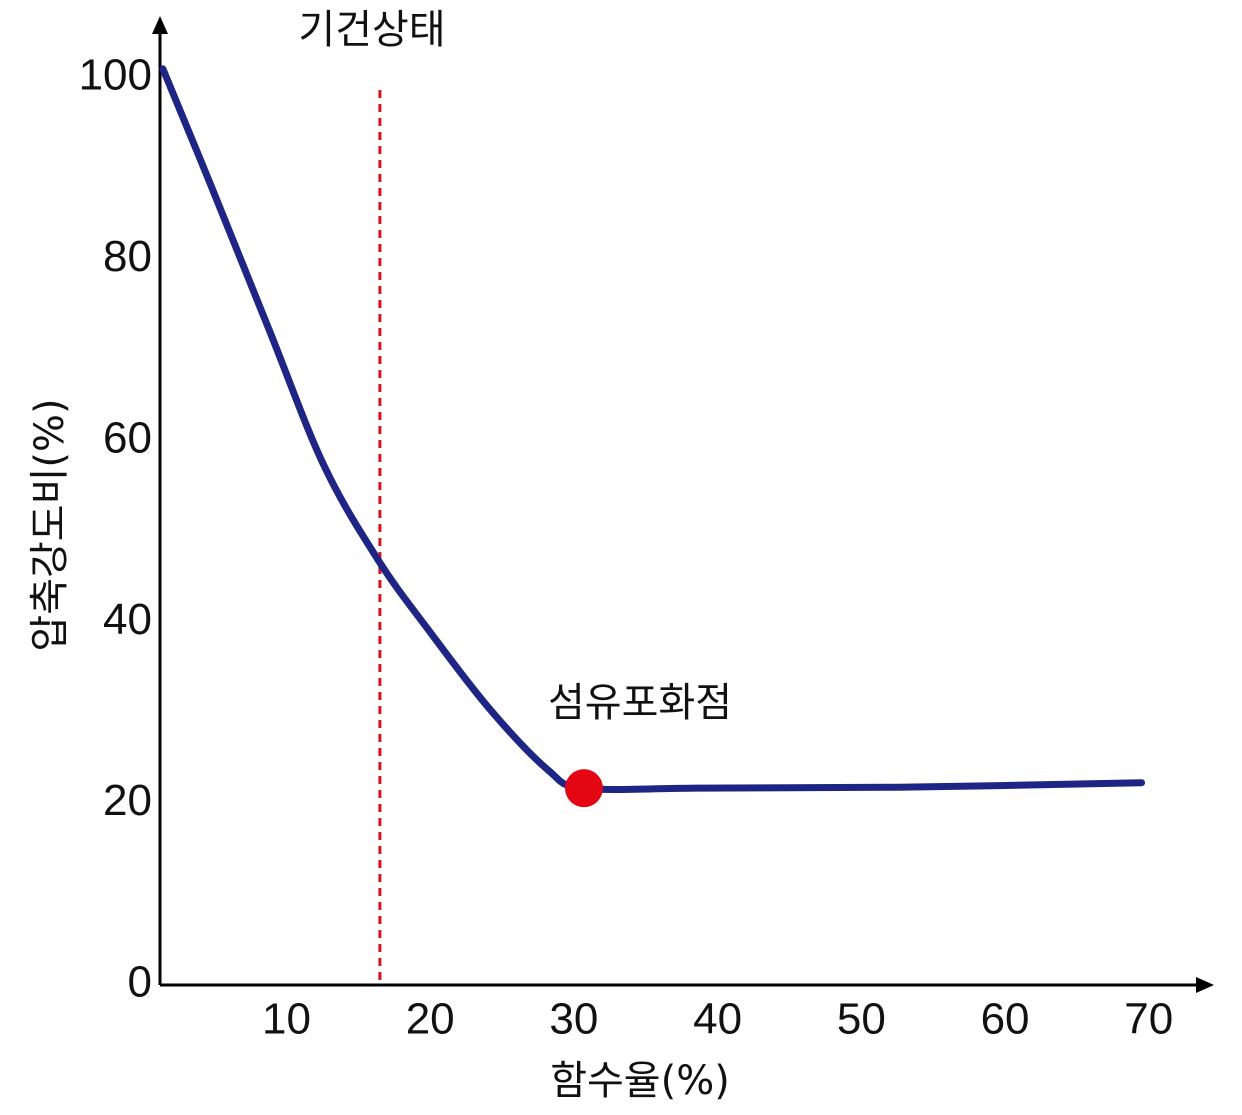 The width and height of the screenshot is (1242, 1115). What do you see at coordinates (115, 74) in the screenshot?
I see `y-tick-label: 100` at bounding box center [115, 74].